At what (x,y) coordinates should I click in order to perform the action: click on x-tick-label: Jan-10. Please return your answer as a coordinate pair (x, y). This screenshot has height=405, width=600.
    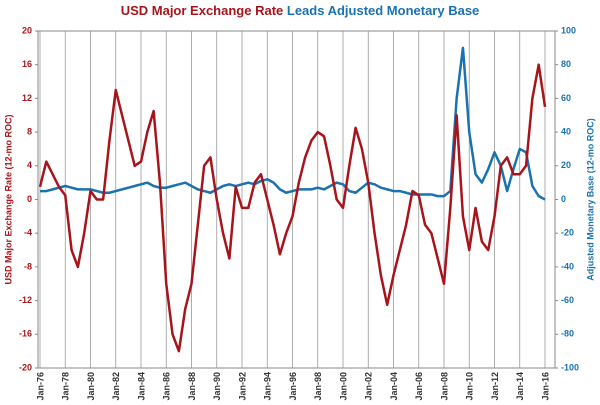
    Looking at the image, I should click on (470, 386).